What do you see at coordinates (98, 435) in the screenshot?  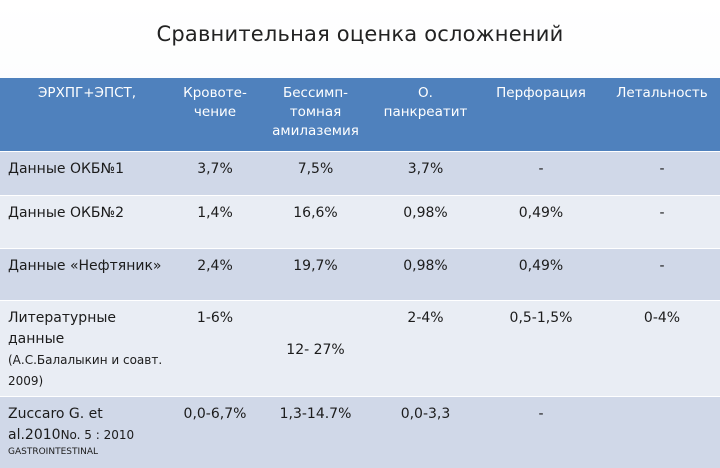 I see `row-label-note: No. 5 : 2010` at bounding box center [98, 435].